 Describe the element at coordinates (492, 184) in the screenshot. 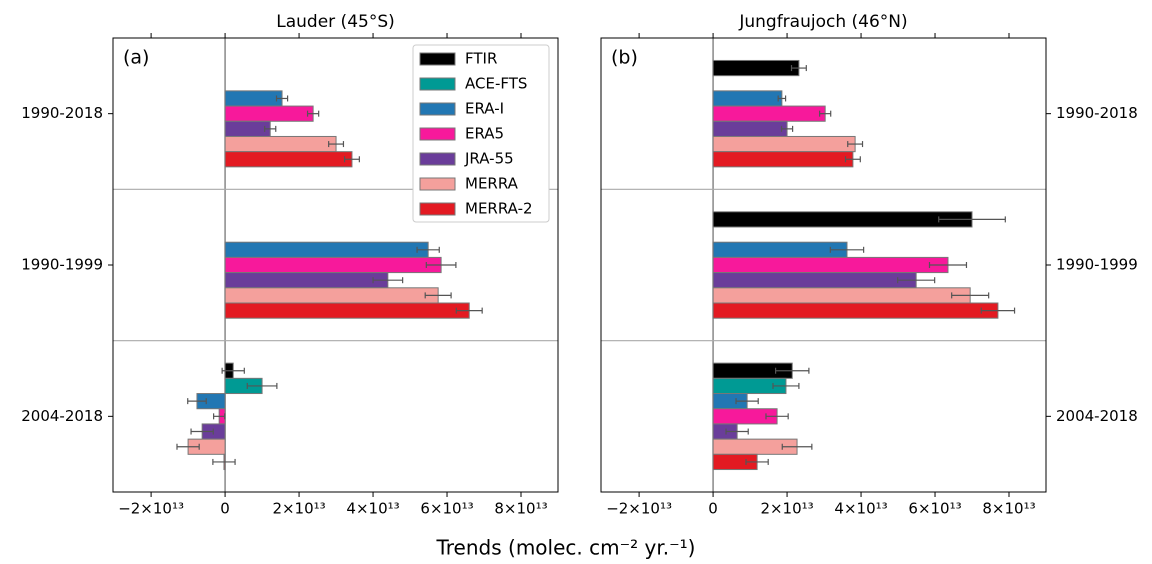

I see `legend-label: MERRA` at that location.